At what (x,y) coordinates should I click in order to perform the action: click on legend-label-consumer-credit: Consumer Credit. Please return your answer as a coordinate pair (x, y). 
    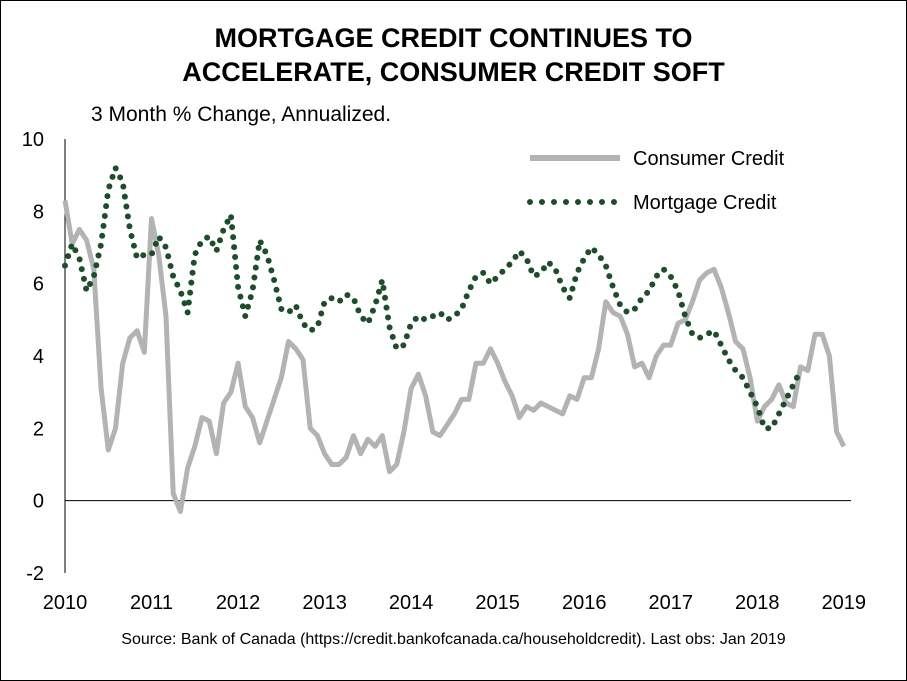
    Looking at the image, I should click on (709, 159).